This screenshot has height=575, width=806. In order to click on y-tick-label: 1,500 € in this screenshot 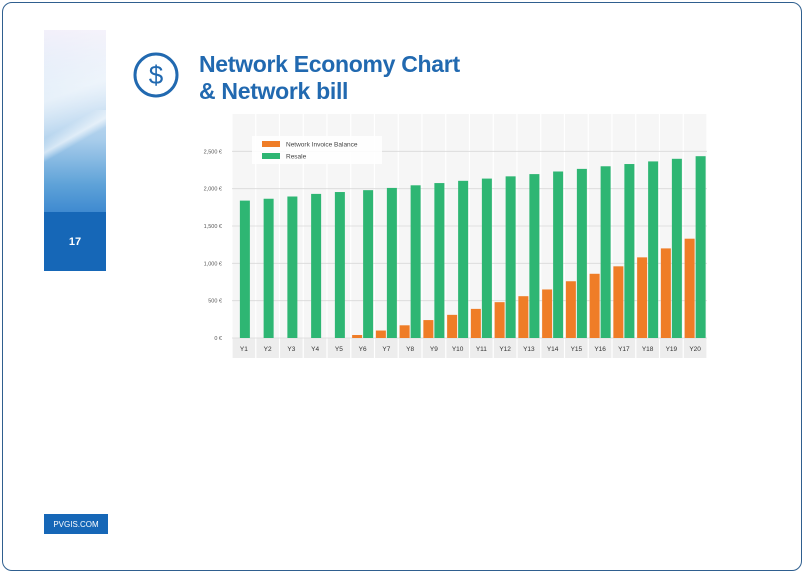, I will do `click(213, 227)`.